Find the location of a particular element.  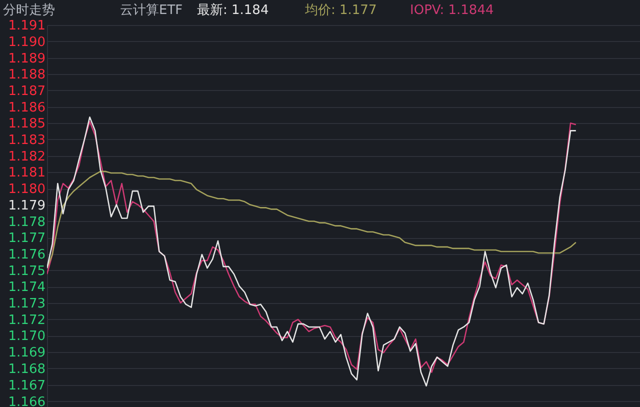

y-tick-label: 1.173 is located at coordinates (27, 304).